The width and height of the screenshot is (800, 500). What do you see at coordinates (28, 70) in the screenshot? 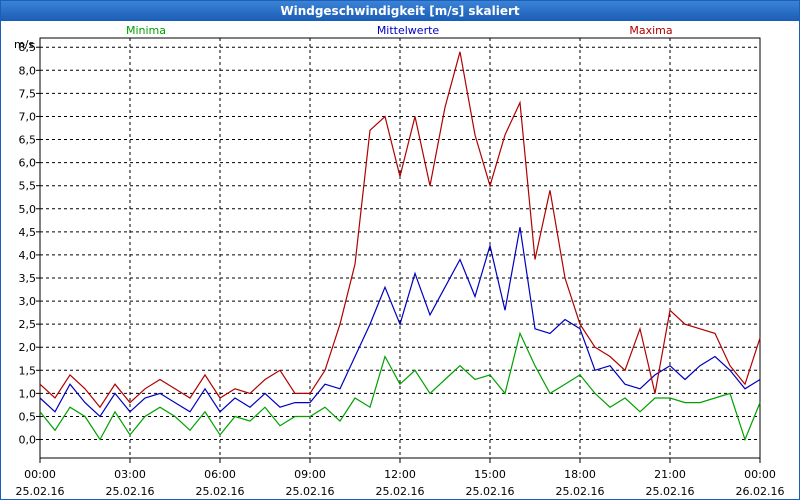
I see `y-tick-label: 8,0` at bounding box center [28, 70].